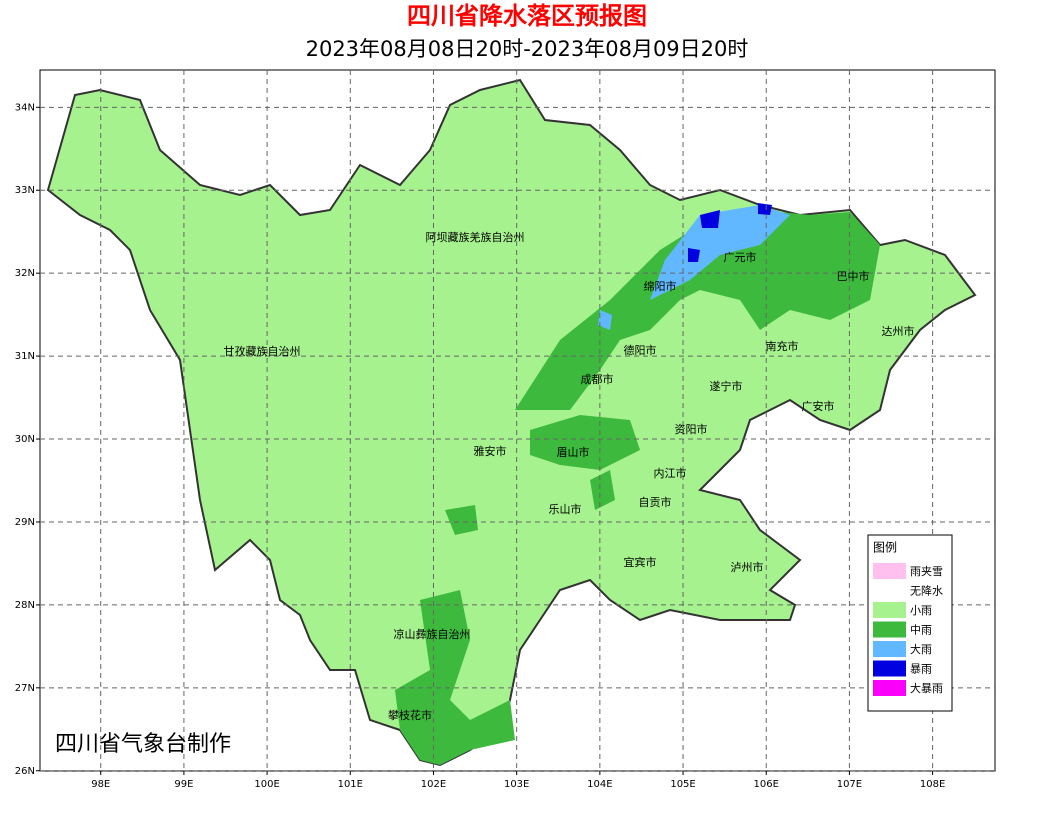 This screenshot has width=1055, height=821. What do you see at coordinates (640, 562) in the screenshot?
I see `city-label: 宜宾市` at bounding box center [640, 562].